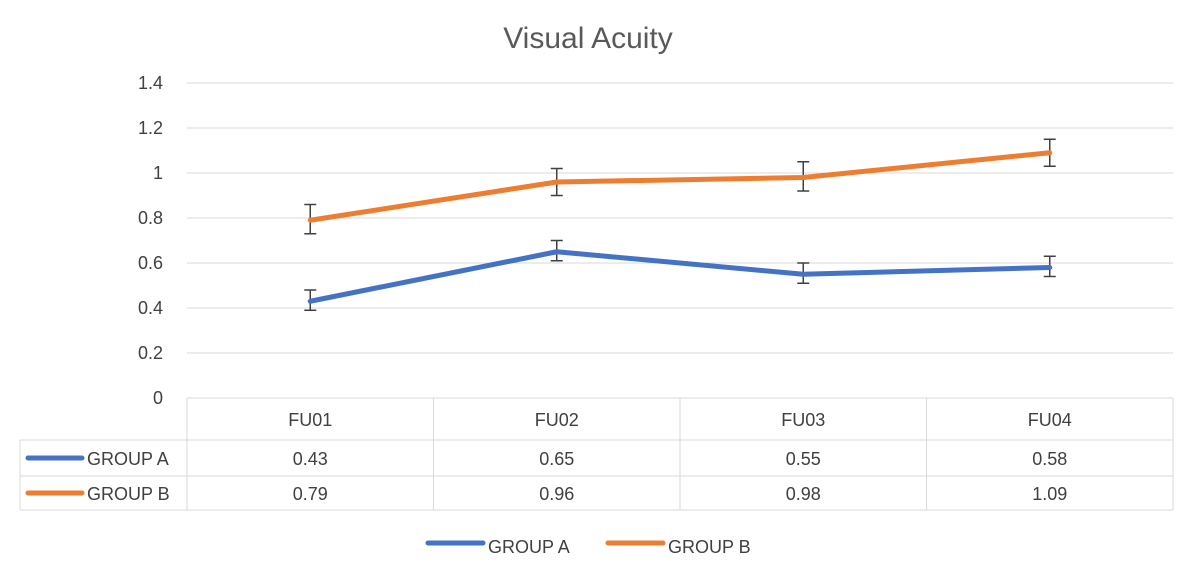  What do you see at coordinates (803, 420) in the screenshot?
I see `table-category-header: FU03` at bounding box center [803, 420].